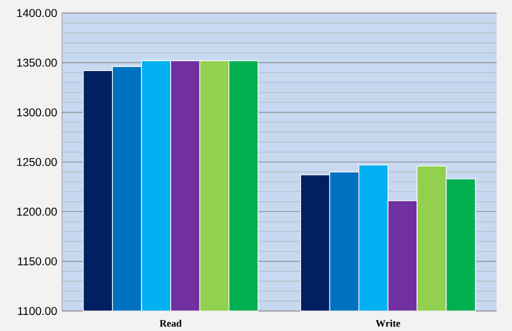 The height and width of the screenshot is (331, 512). Describe the element at coordinates (171, 323) in the screenshot. I see `x-tick-label: Read` at that location.